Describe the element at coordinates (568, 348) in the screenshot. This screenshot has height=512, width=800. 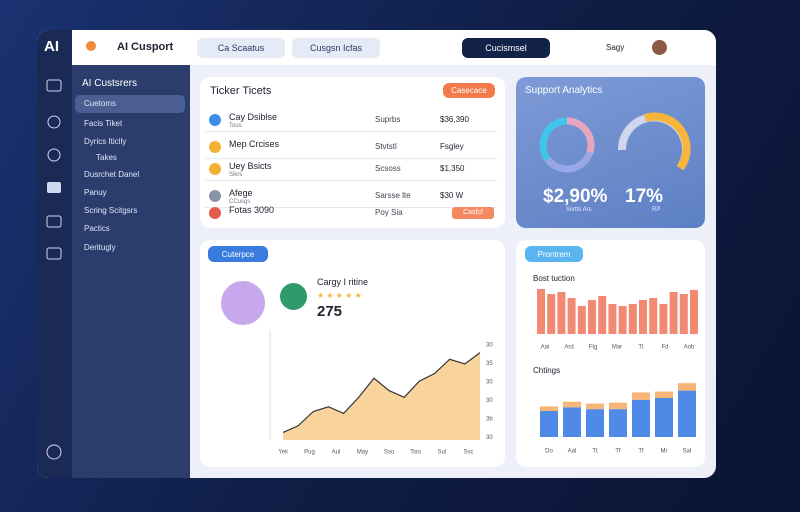
I see `x-tick-label: Ard` at that location.